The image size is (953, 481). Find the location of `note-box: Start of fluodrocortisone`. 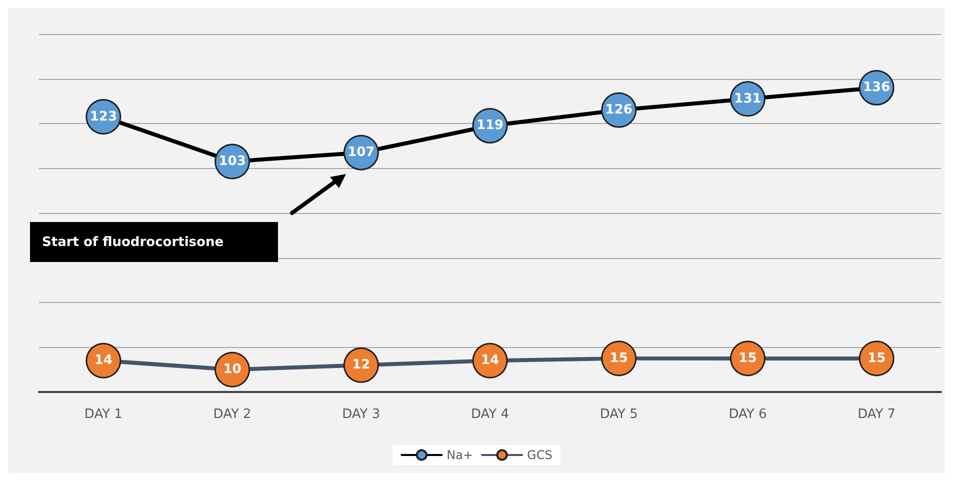

note-box: Start of fluodrocortisone is located at coordinates (154, 242).